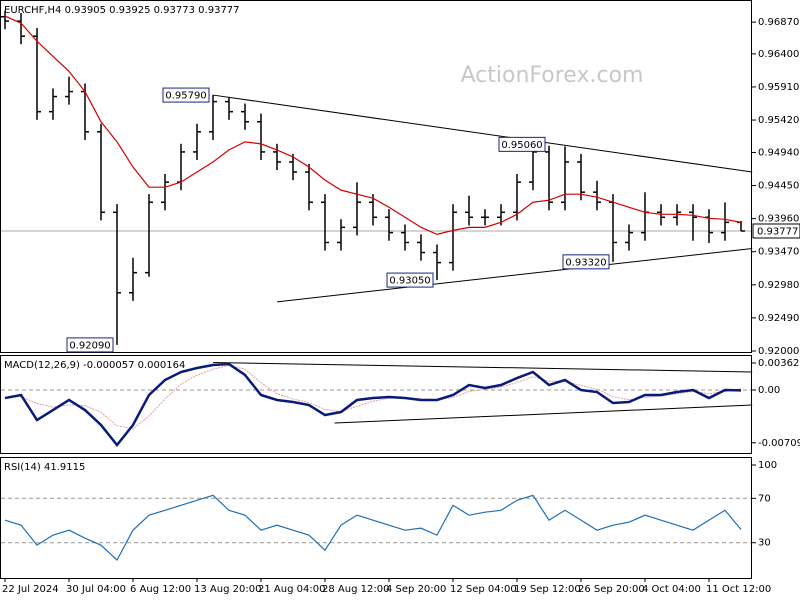 The image size is (800, 600). I want to click on y-tick-label: 0.003628, so click(779, 363).